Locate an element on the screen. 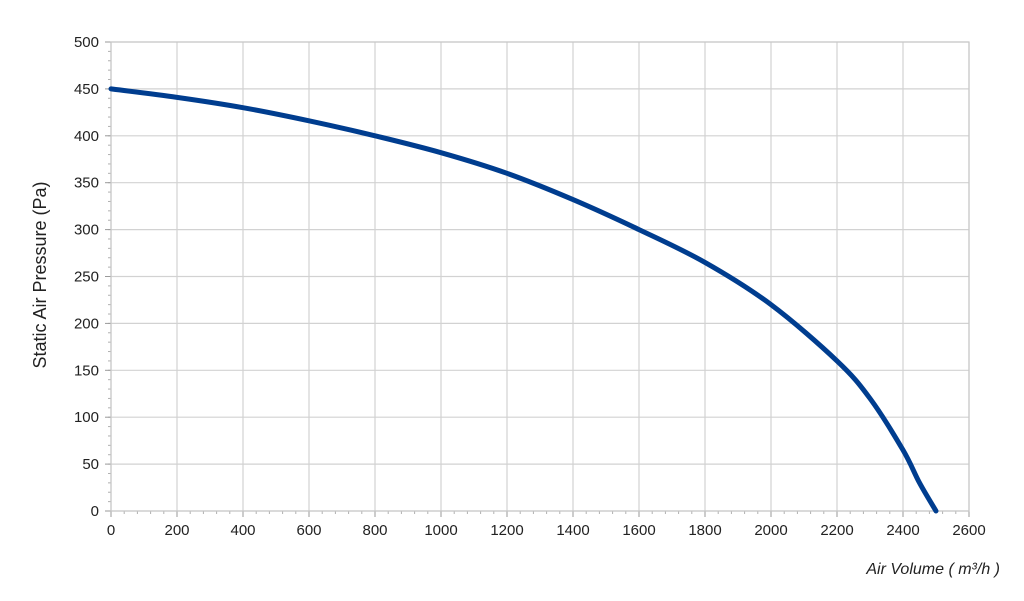 Image resolution: width=1024 pixels, height=601 pixels. x-tick-label: 1000 is located at coordinates (440, 530).